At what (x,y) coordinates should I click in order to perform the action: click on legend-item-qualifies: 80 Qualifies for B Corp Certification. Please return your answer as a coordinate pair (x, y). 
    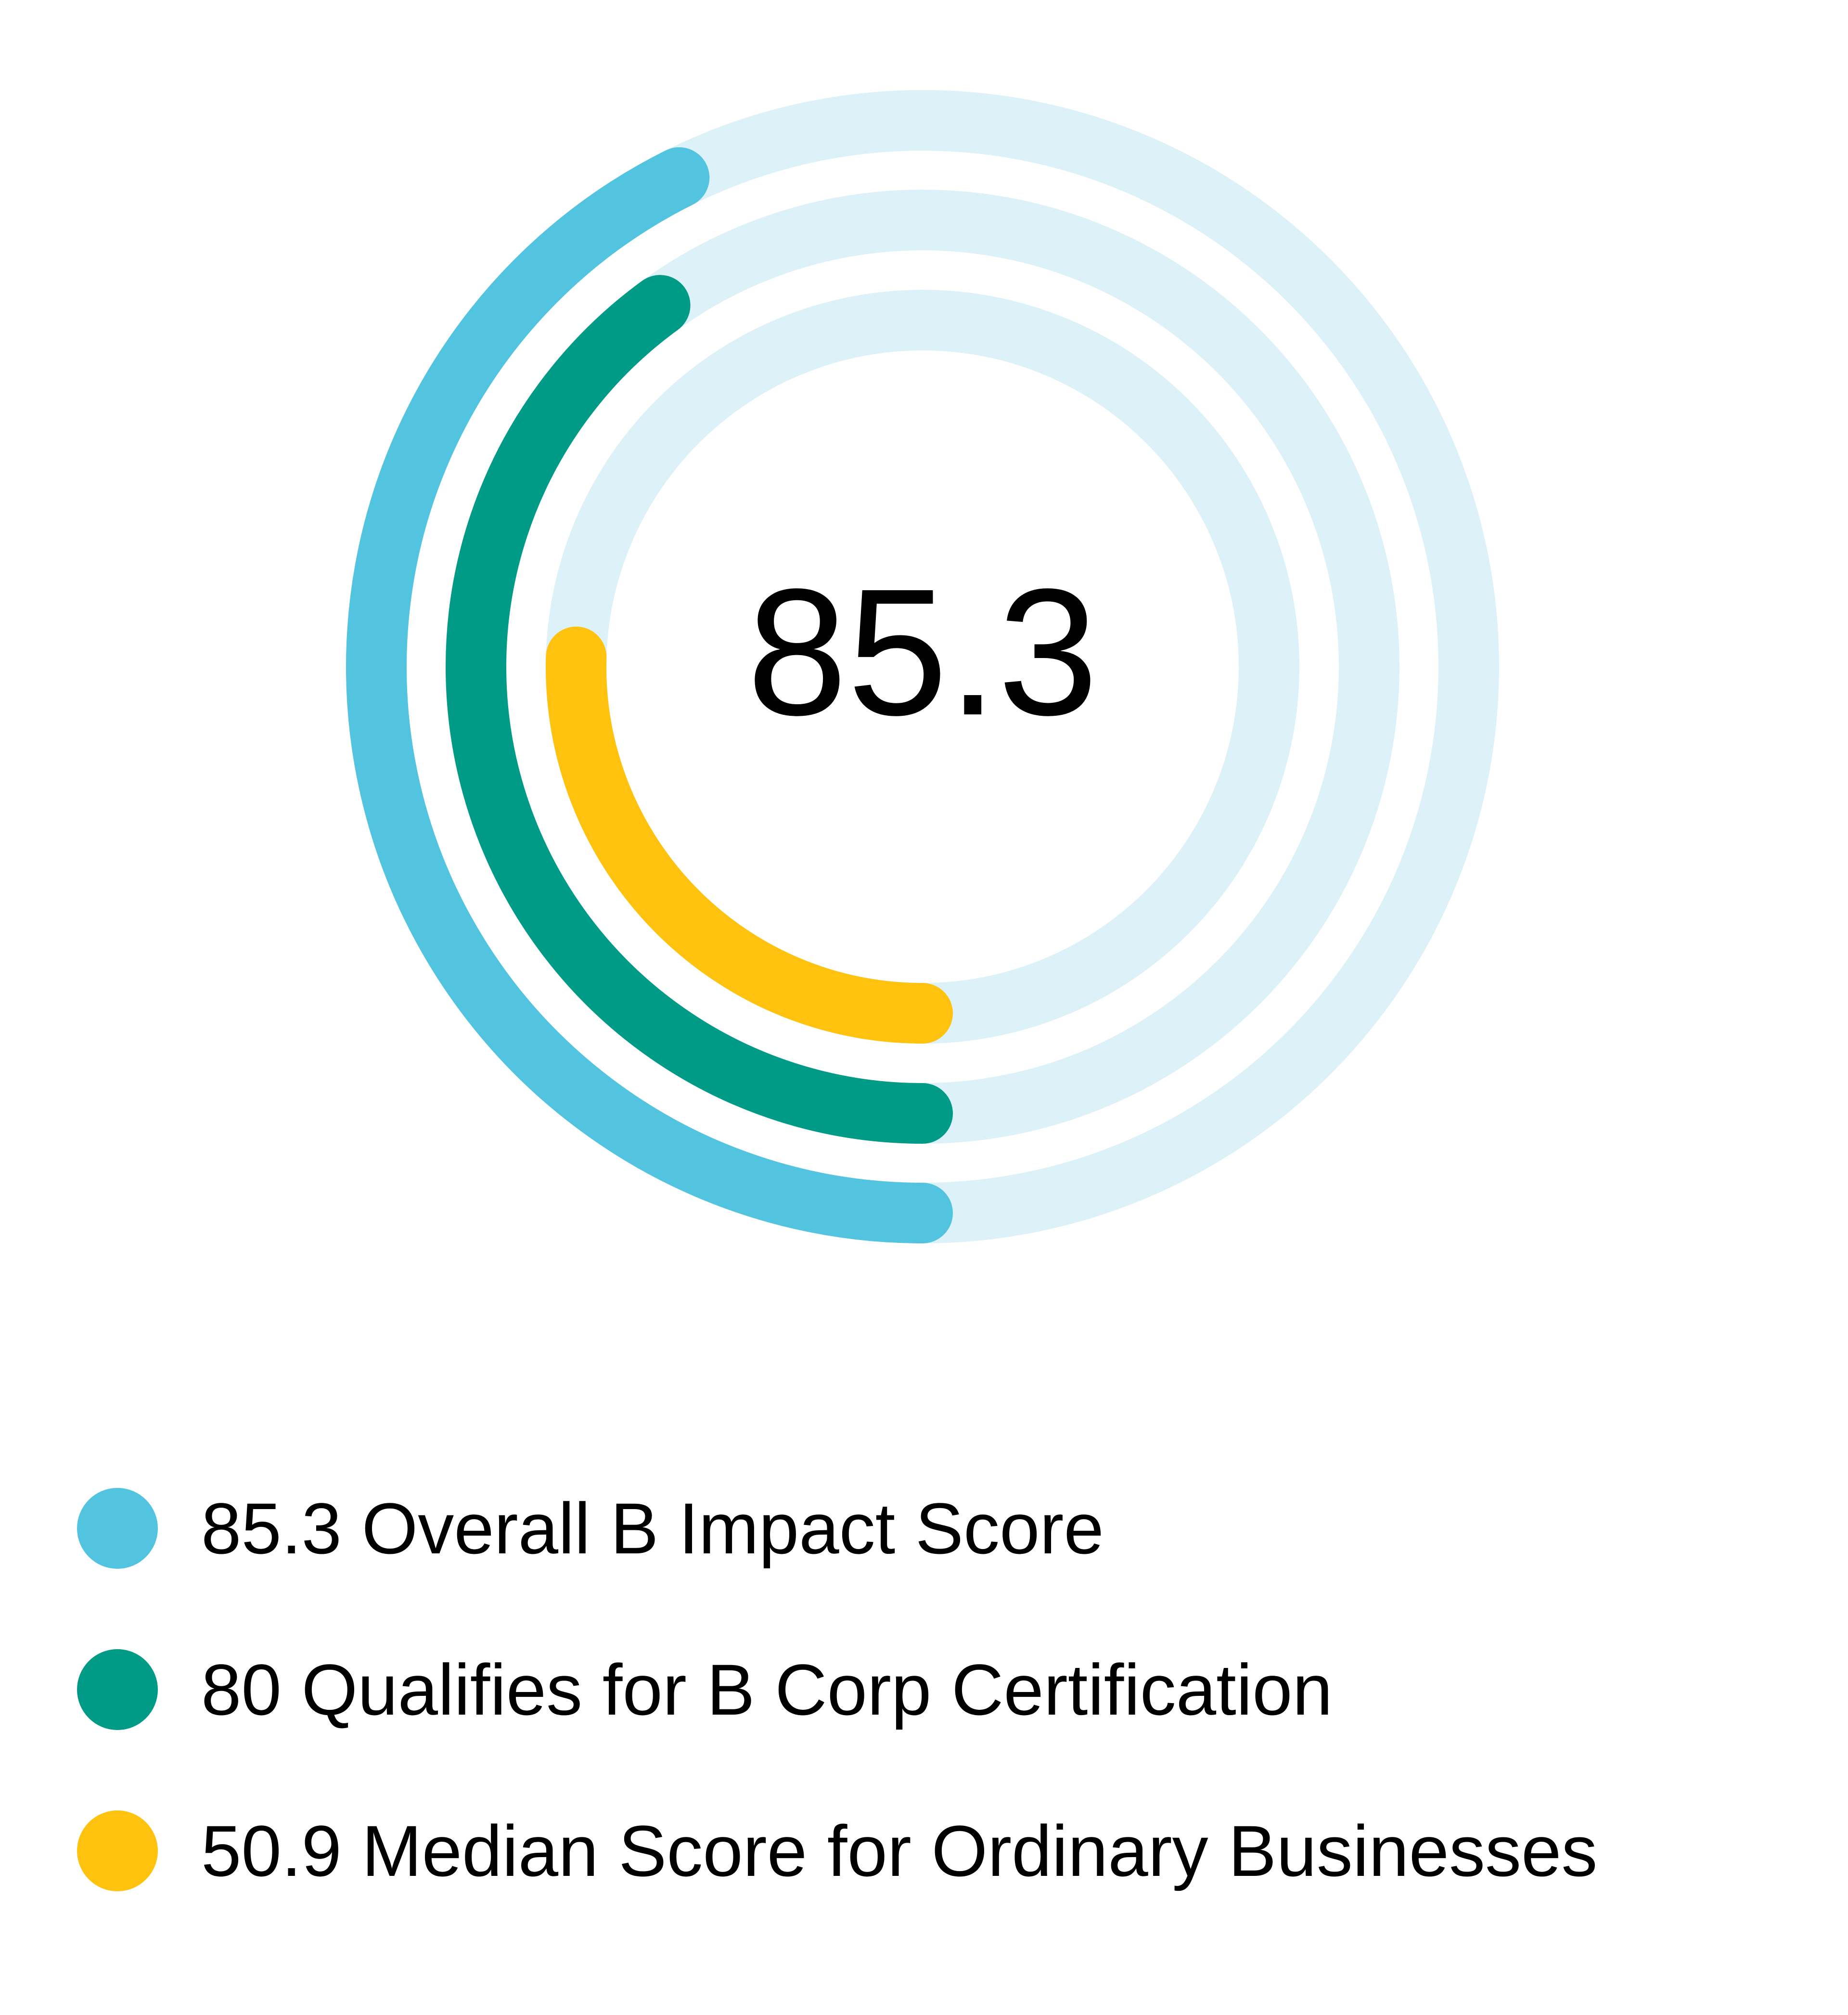
    Looking at the image, I should click on (943, 1690).